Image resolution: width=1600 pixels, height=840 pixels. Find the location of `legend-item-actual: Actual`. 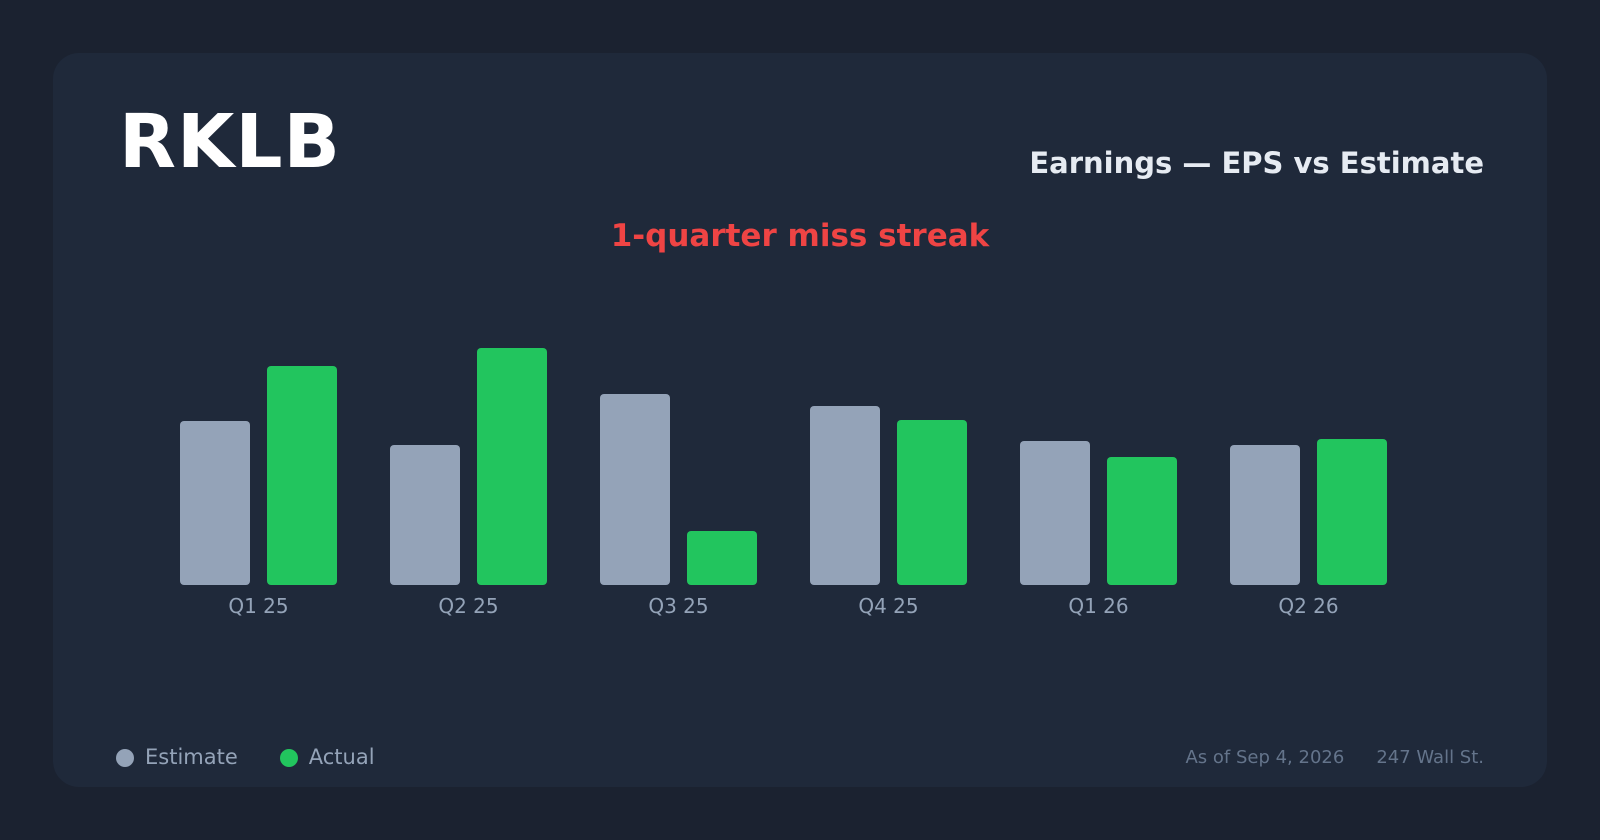

legend-item-actual: Actual is located at coordinates (327, 757).